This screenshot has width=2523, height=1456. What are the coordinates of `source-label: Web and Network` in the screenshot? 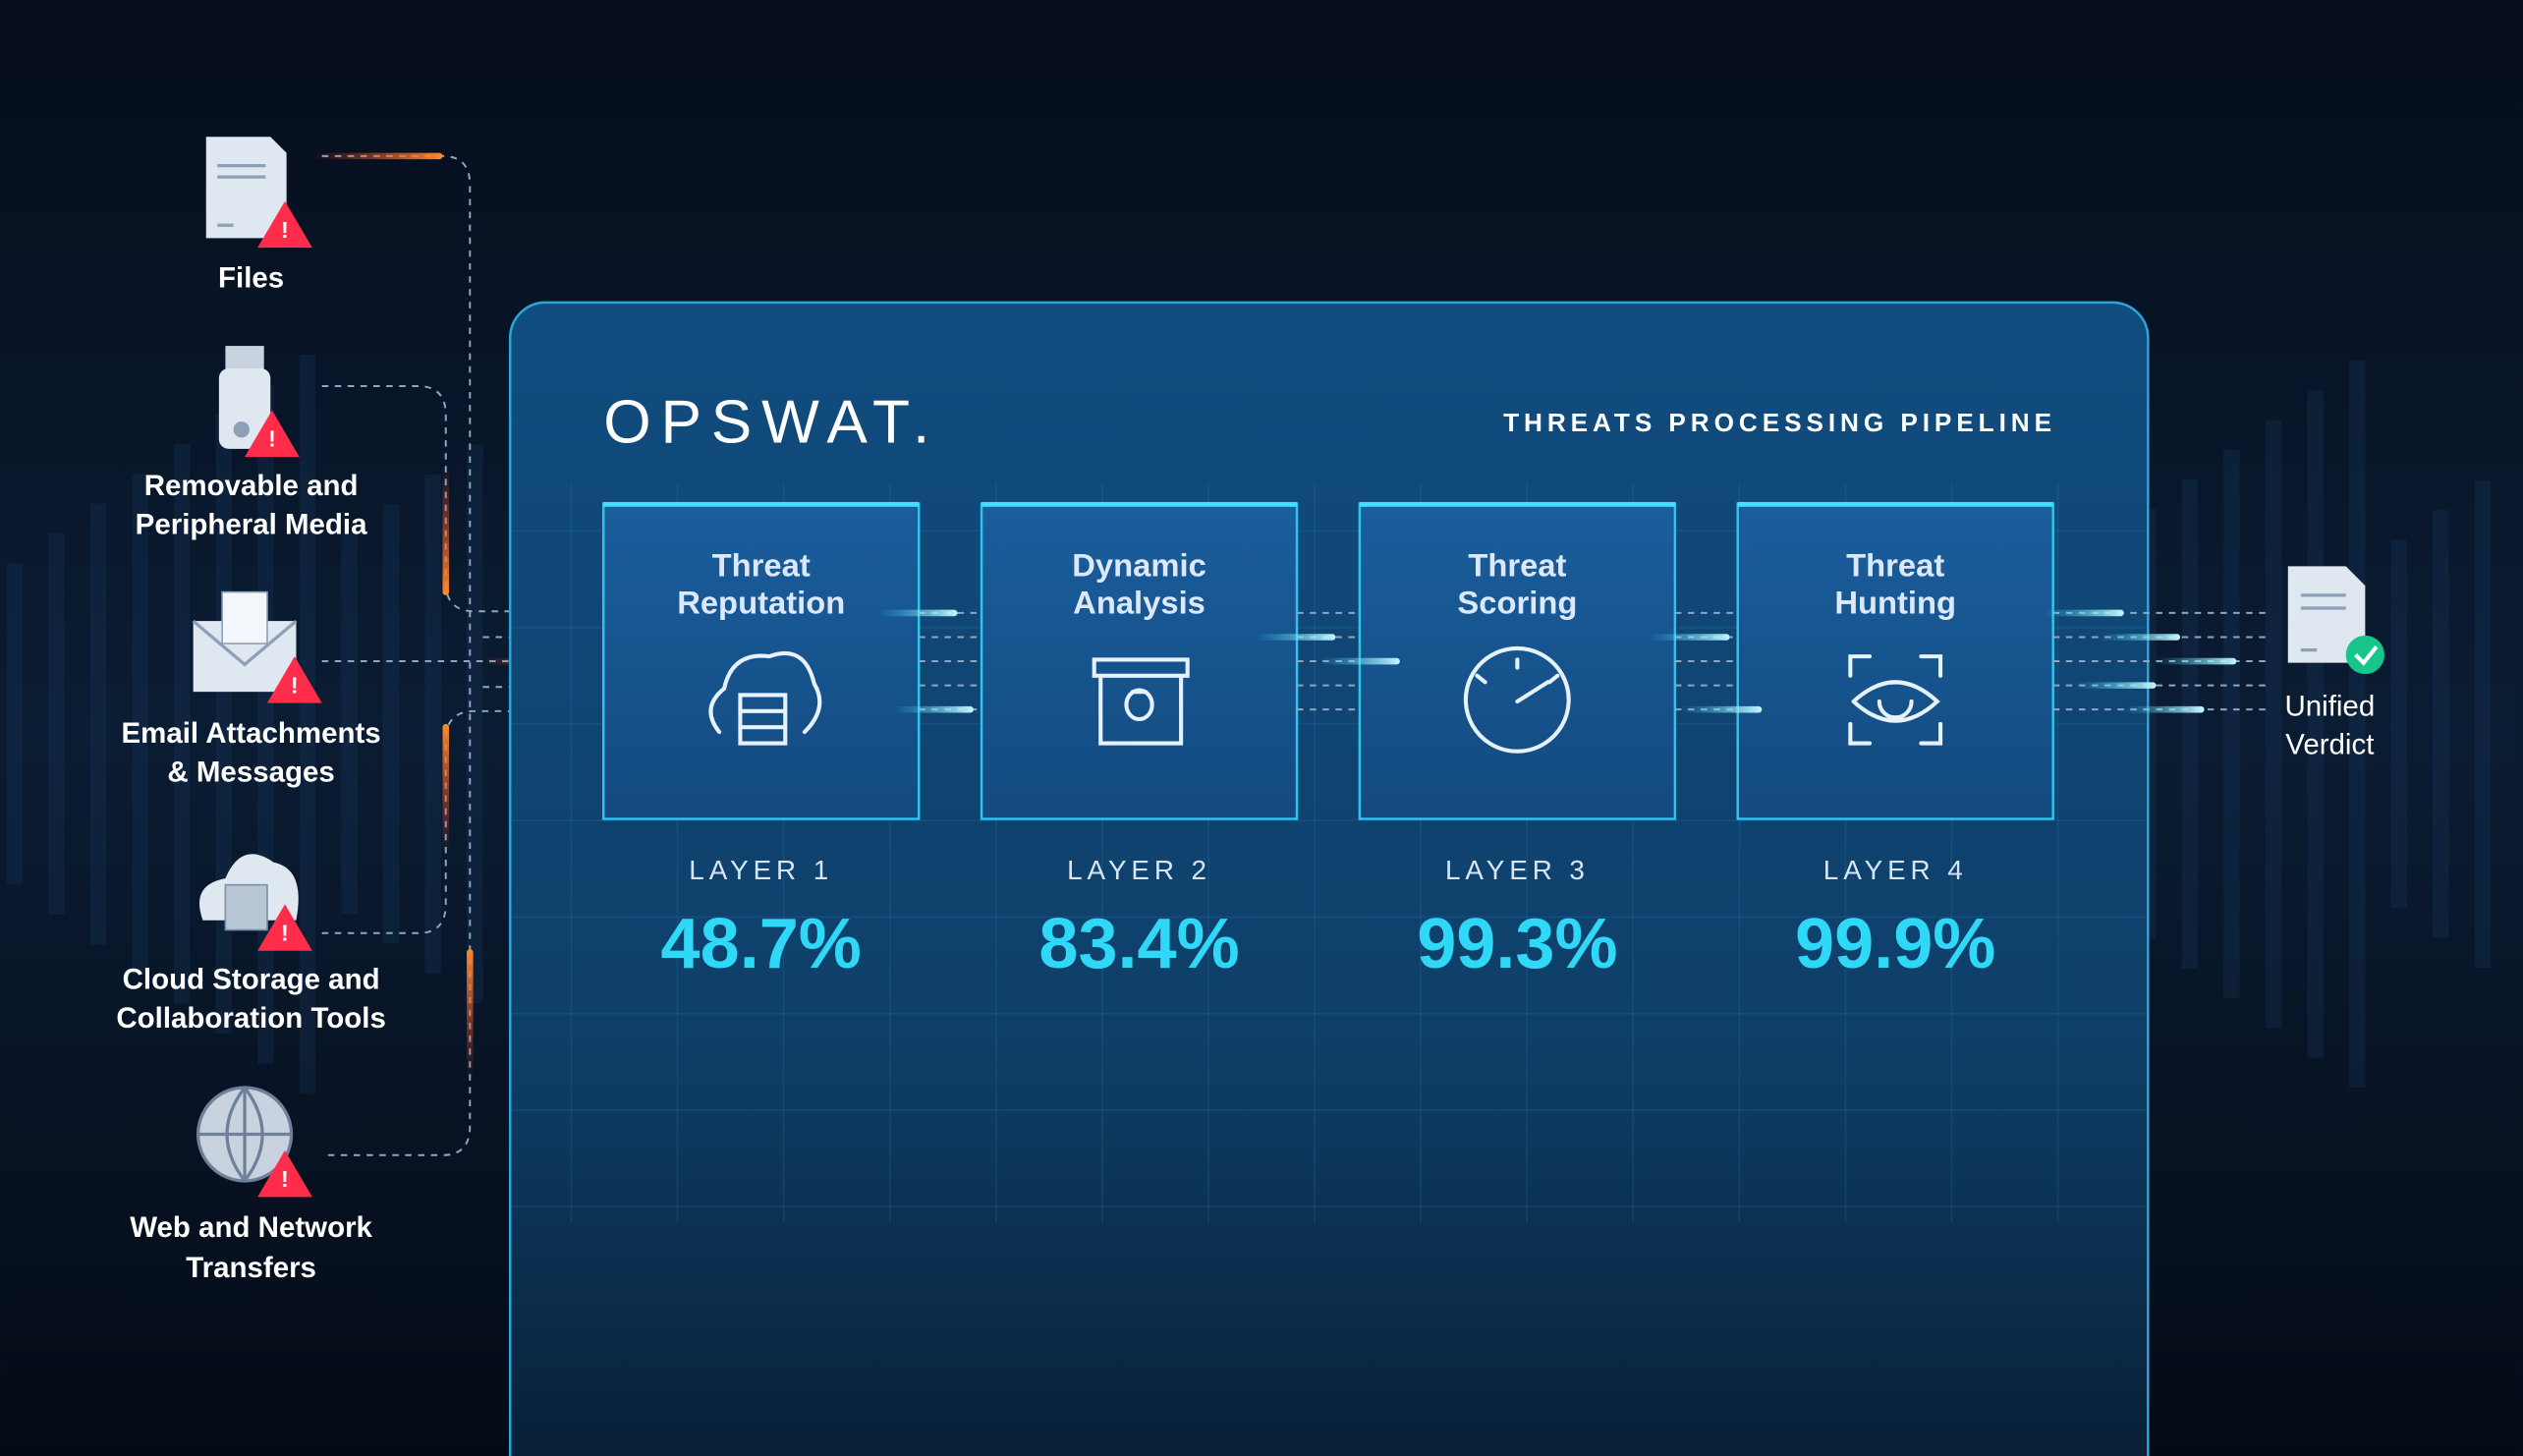 It's located at (251, 1227).